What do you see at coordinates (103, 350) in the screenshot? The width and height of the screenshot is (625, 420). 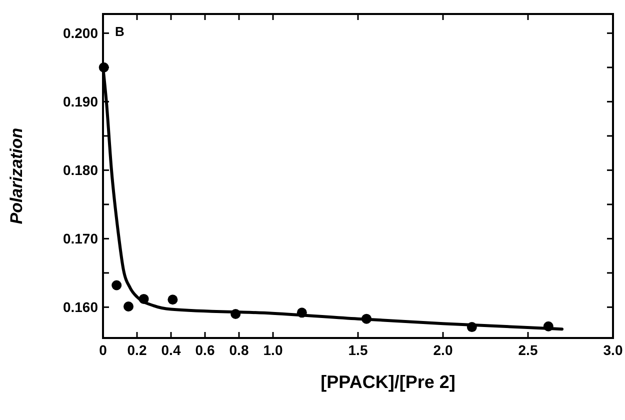 I see `x-tick-label: 0` at bounding box center [103, 350].